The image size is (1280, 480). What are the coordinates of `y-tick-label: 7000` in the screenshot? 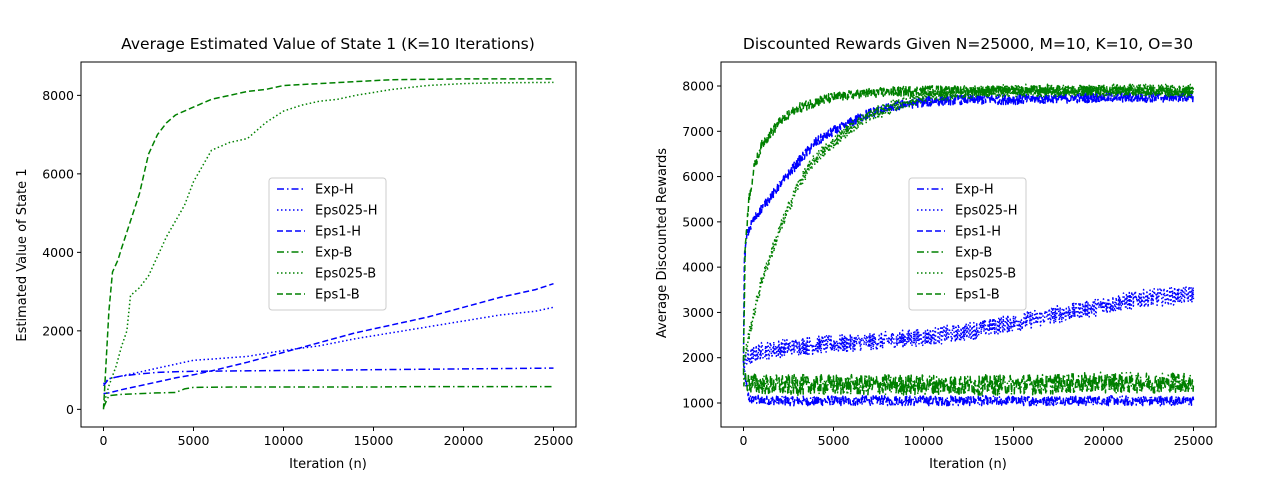 It's located at (698, 131).